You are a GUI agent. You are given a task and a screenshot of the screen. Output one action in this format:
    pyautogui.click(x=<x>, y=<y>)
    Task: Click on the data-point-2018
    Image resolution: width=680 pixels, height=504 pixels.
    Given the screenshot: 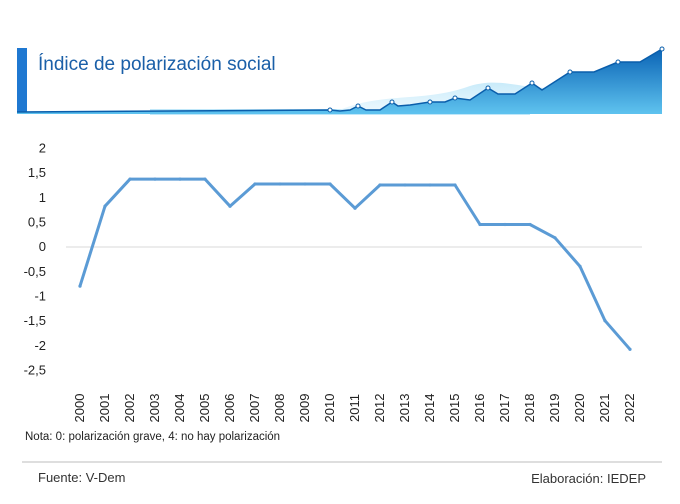 What is the action you would take?
    pyautogui.click(x=530, y=224)
    